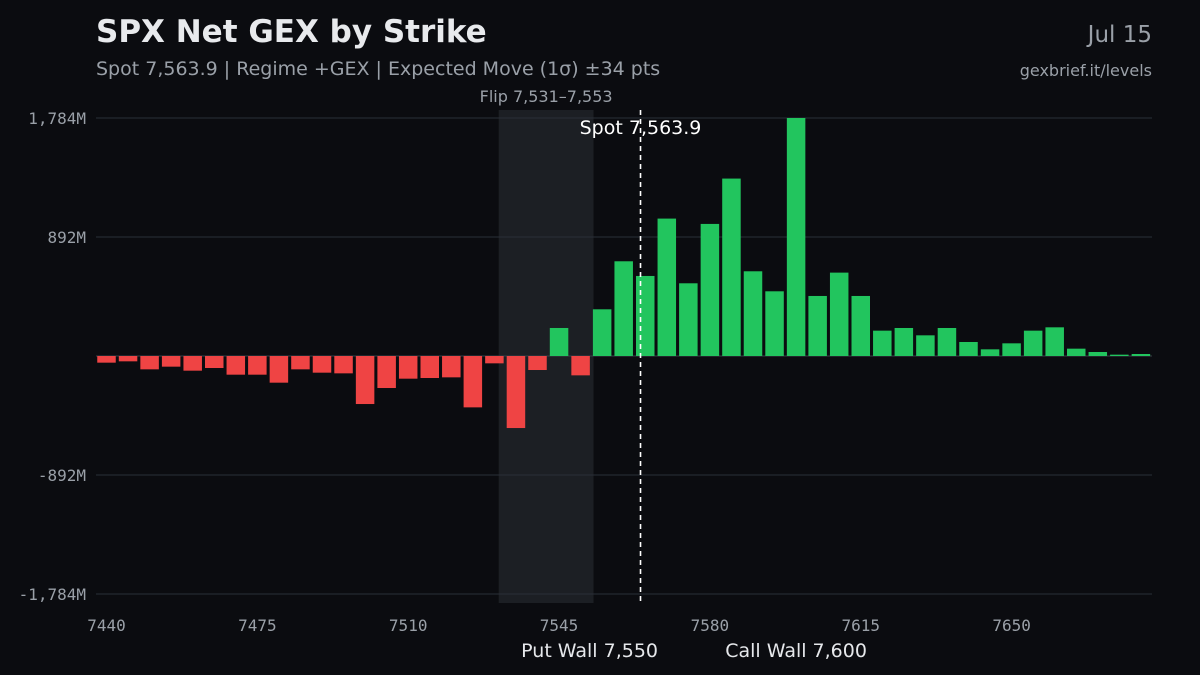 The height and width of the screenshot is (675, 1200). Describe the element at coordinates (860, 625) in the screenshot. I see `x-tick-label: 7615` at that location.